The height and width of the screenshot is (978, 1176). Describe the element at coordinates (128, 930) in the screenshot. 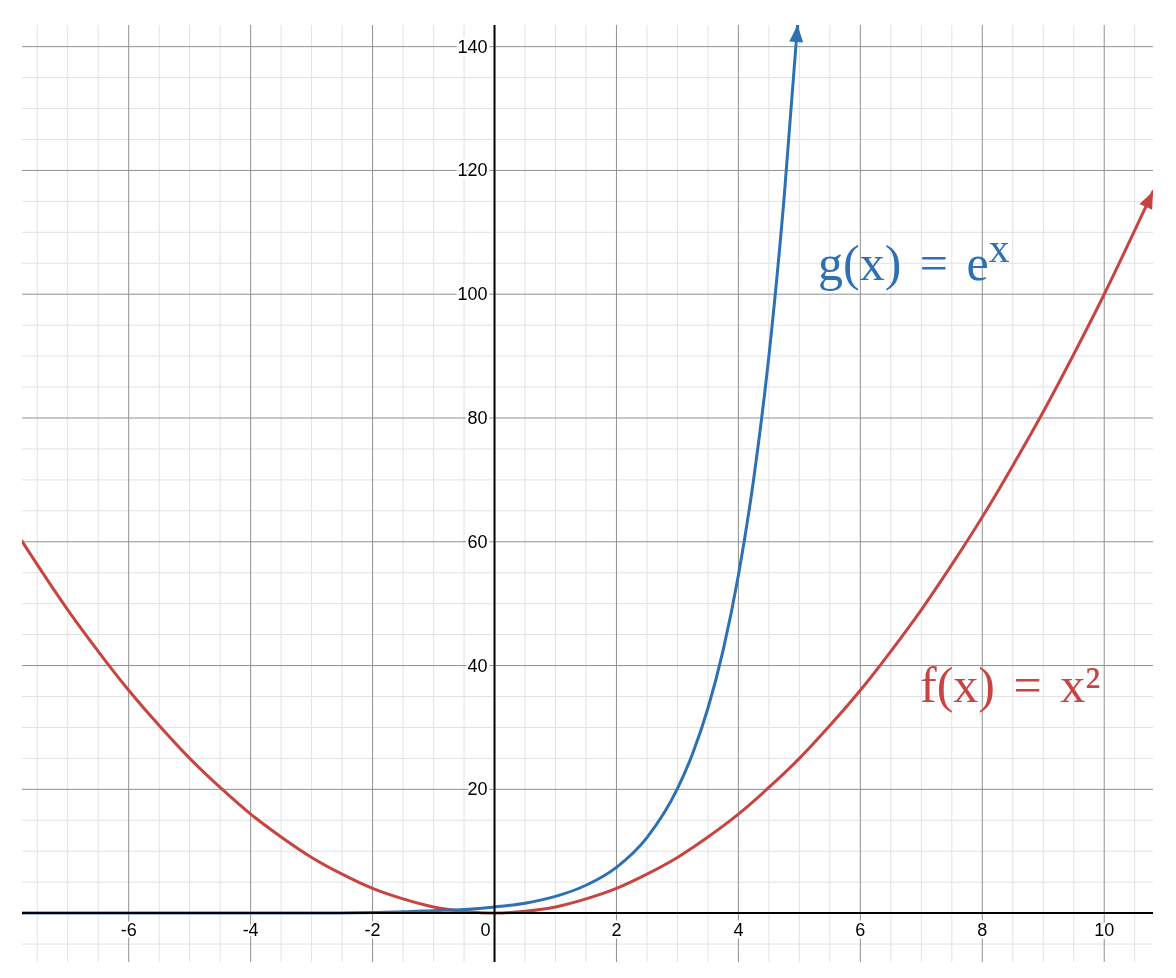

I see `x-tick-label: -6` at that location.